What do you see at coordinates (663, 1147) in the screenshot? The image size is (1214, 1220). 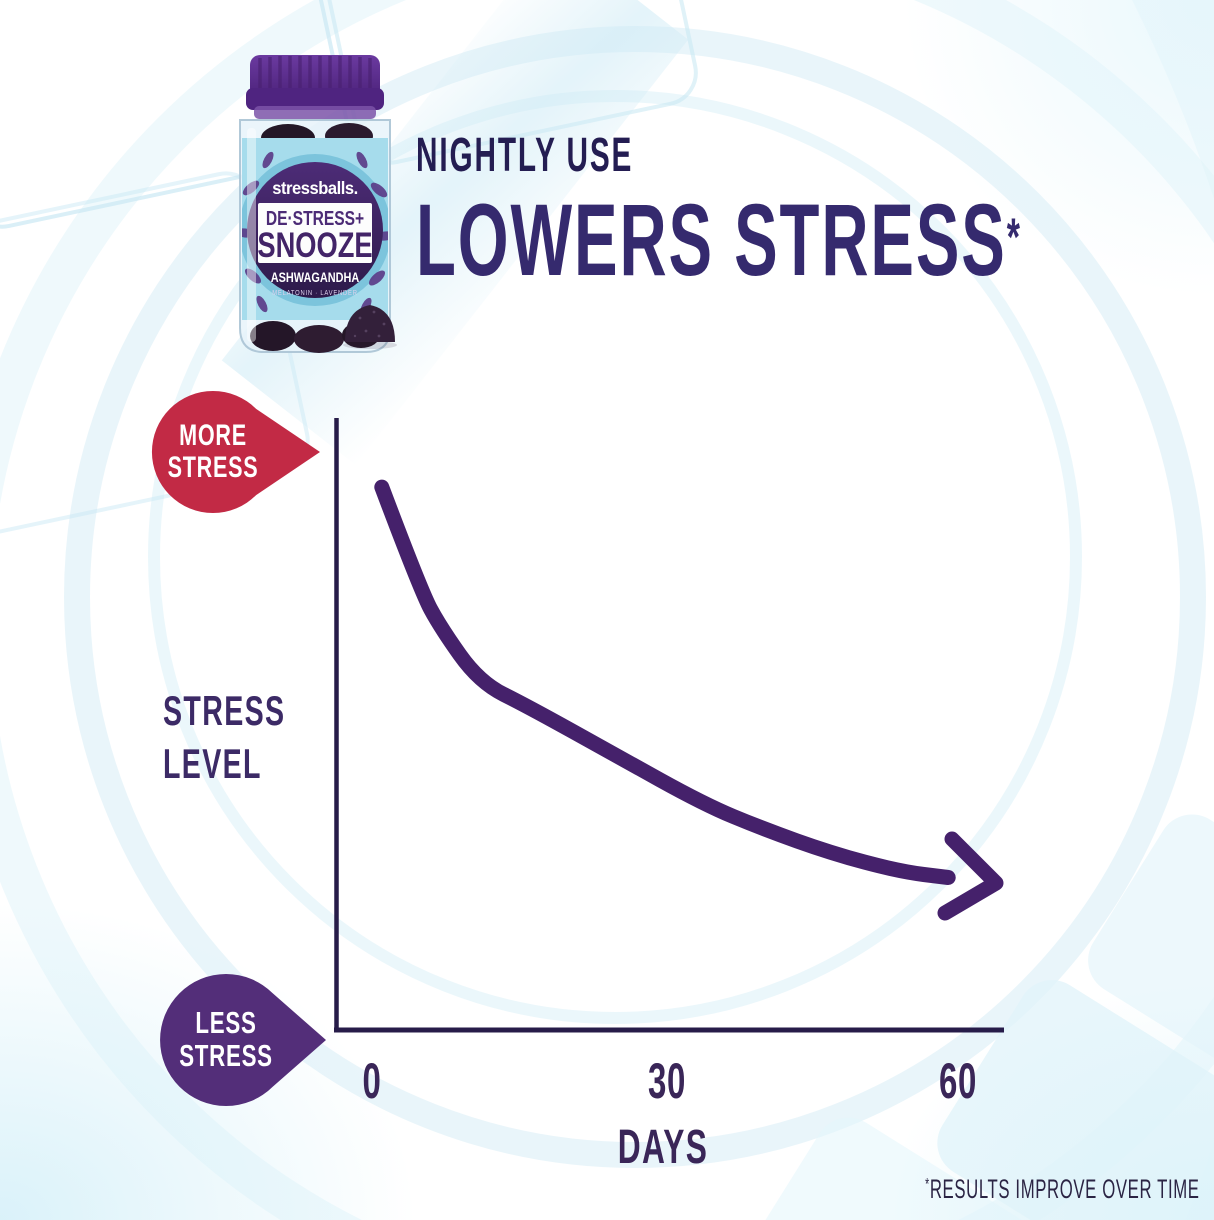 I see `x-axis-label: DAYS` at bounding box center [663, 1147].